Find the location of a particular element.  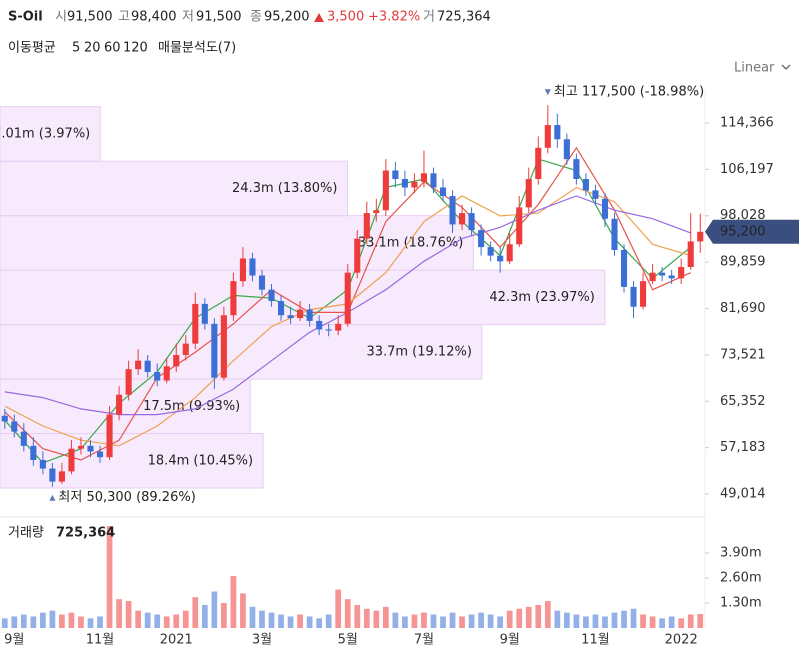

legend-entry: 120 is located at coordinates (135, 48).